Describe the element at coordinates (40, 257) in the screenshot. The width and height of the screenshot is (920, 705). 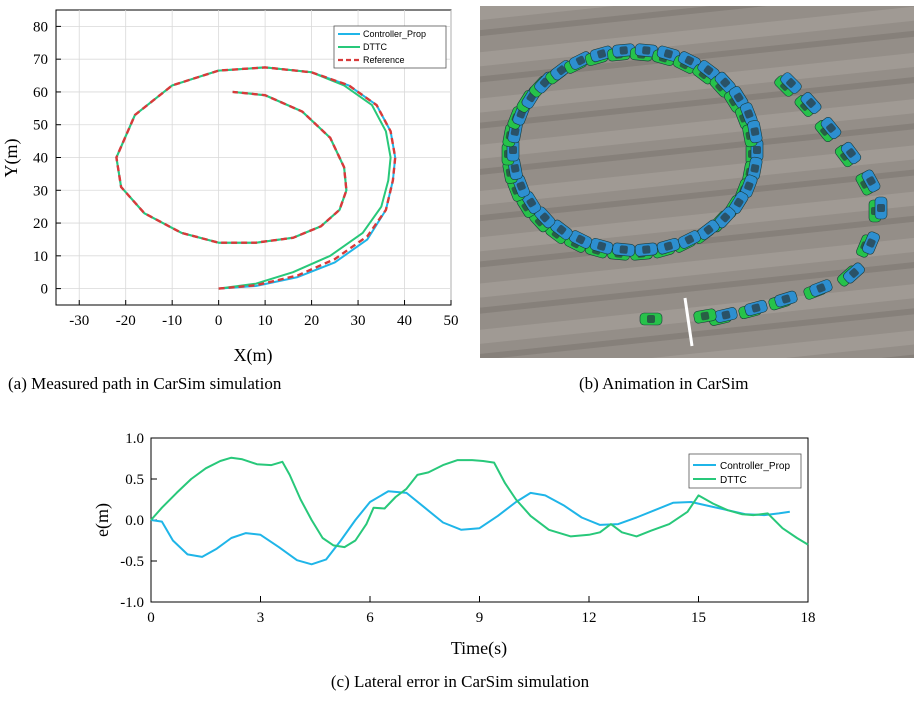
I see `y-tick-label: 10` at that location.